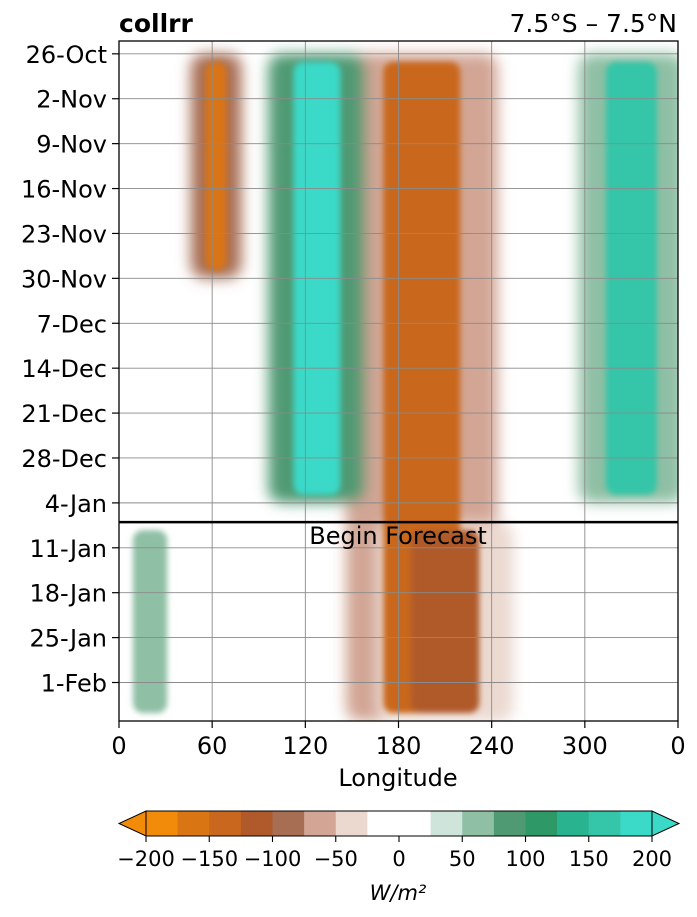 Image resolution: width=697 pixels, height=917 pixels. I want to click on y-tick-label: 14-Dec, so click(64, 369).